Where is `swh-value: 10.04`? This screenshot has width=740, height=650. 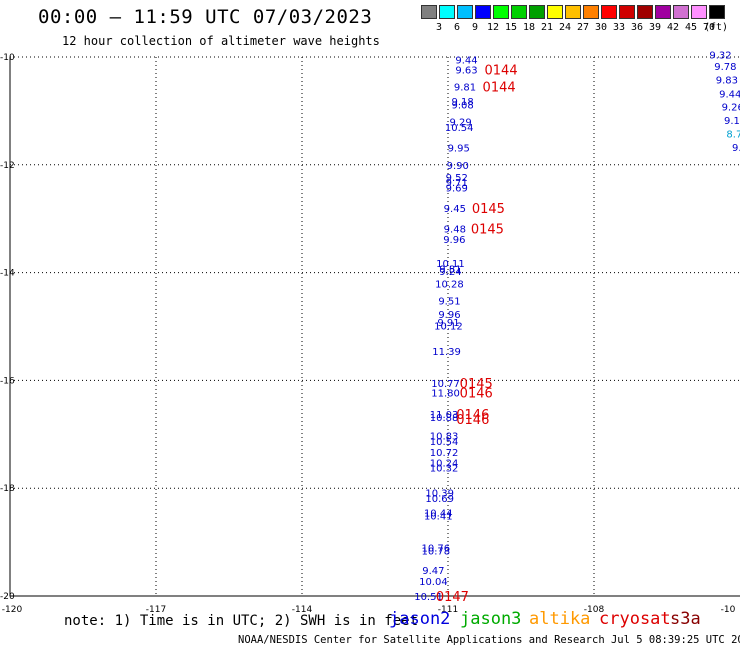
swh-value: 10.04 is located at coordinates (433, 582).